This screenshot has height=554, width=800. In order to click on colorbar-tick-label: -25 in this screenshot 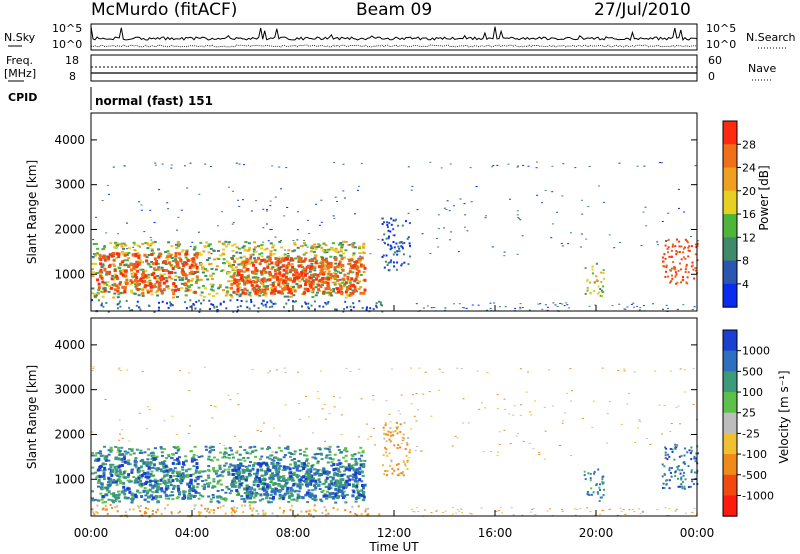, I will do `click(751, 433)`.